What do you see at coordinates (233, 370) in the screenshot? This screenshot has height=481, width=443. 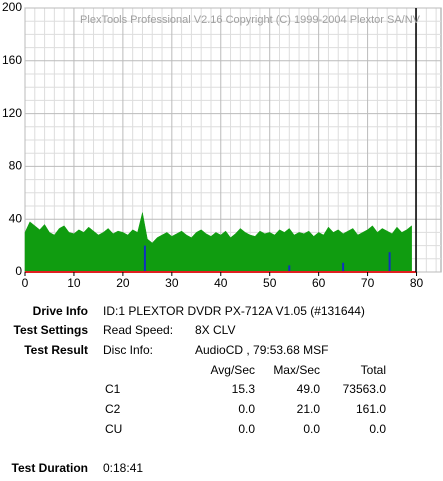 I see `column-header: Avg/Sec` at bounding box center [233, 370].